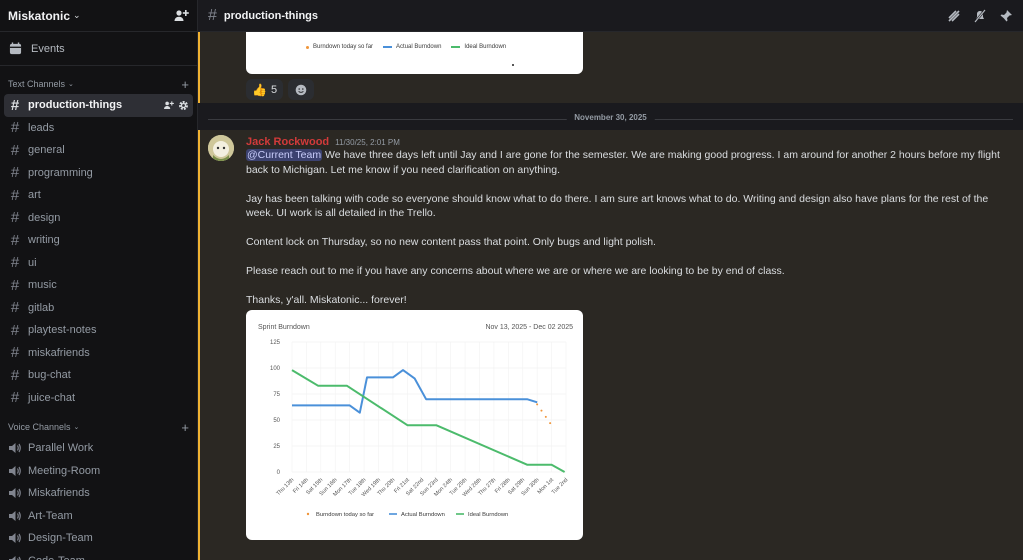  Describe the element at coordinates (77, 15) in the screenshot. I see `chevron-down-icon: ⌄` at that location.